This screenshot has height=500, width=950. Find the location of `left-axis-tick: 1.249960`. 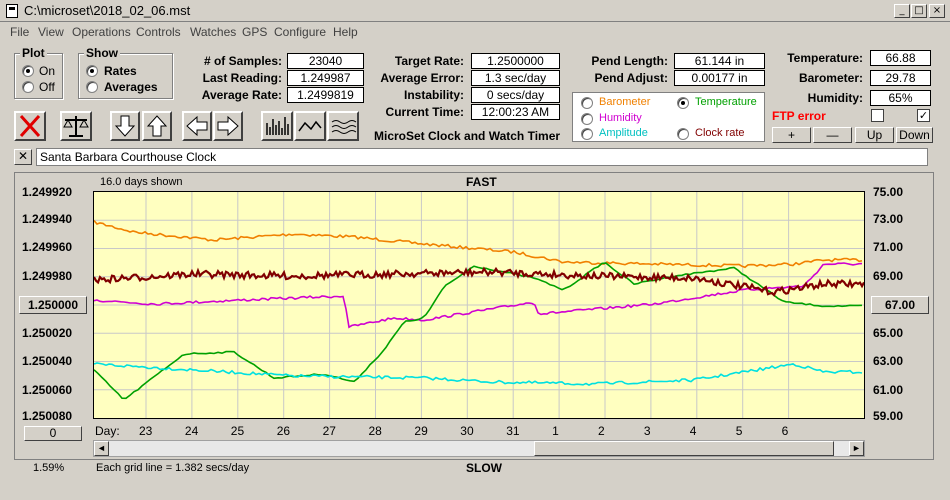

left-axis-tick: 1.249960 is located at coordinates (47, 247).